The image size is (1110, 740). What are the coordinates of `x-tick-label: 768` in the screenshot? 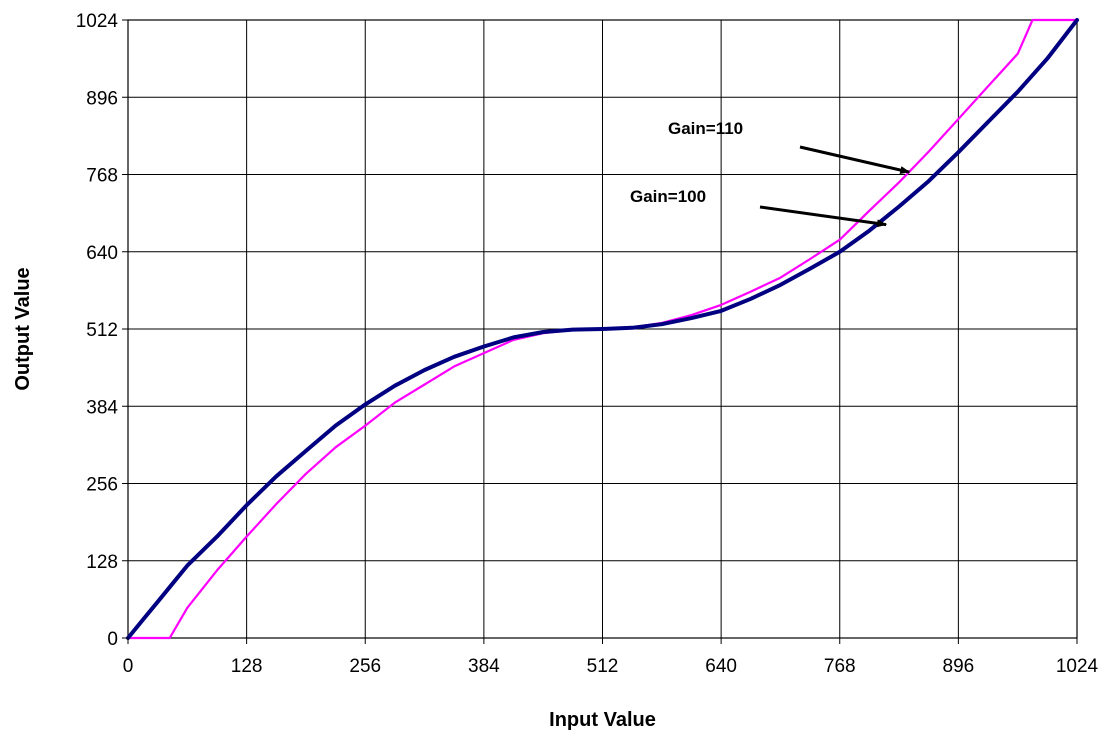 It's located at (840, 666).